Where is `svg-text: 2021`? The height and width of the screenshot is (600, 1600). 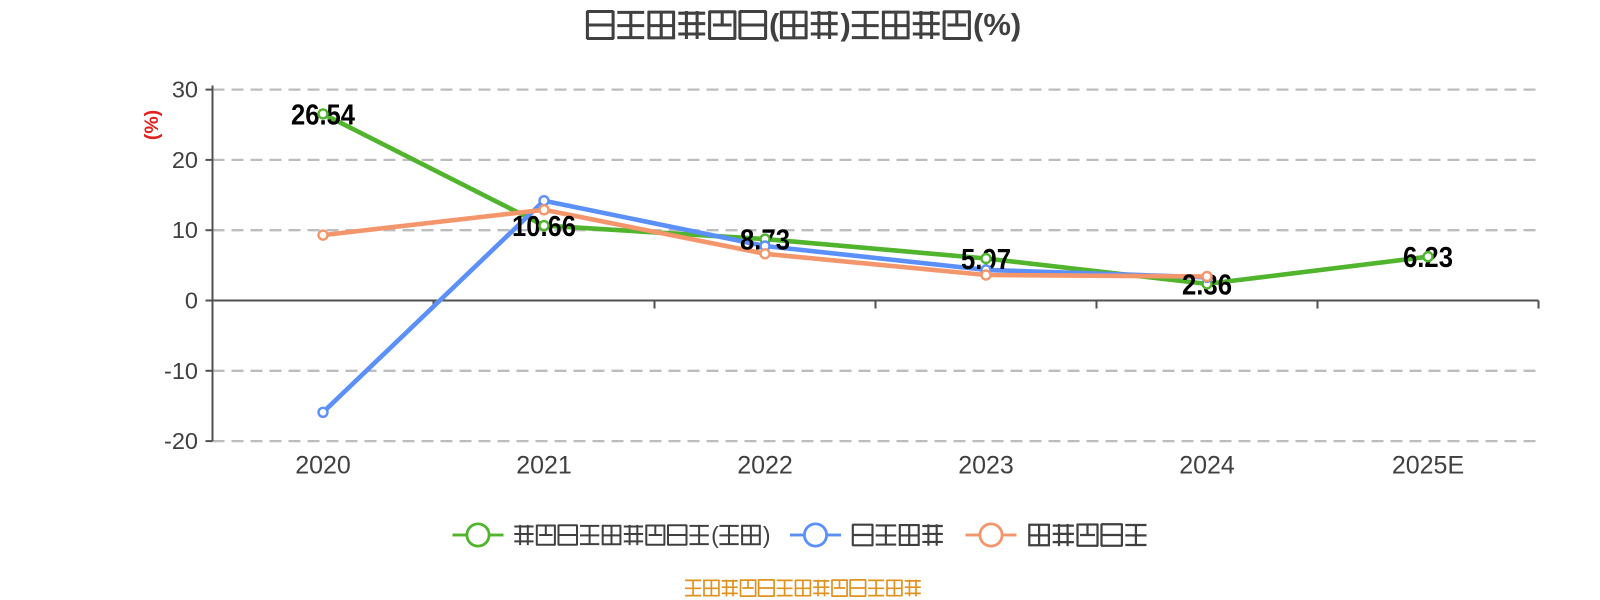 svg-text: 2021 is located at coordinates (544, 466).